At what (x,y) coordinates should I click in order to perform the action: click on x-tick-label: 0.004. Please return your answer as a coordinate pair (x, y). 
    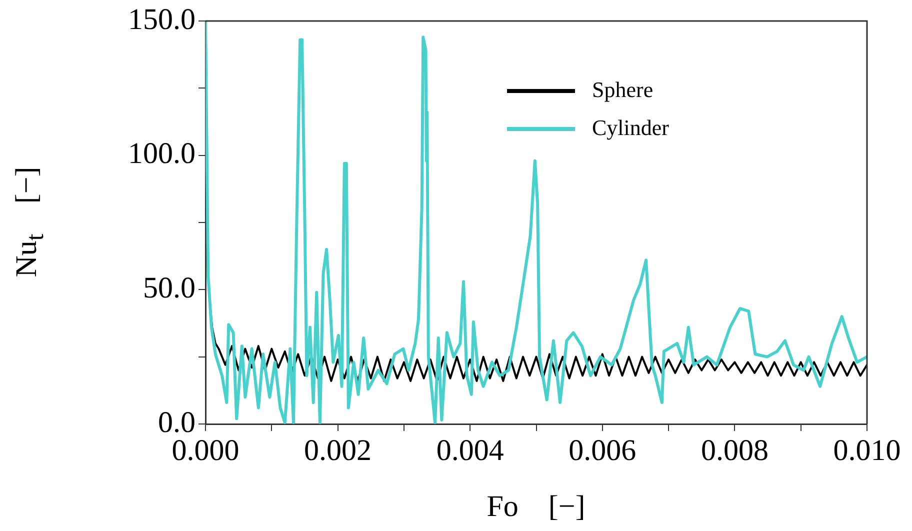
    Looking at the image, I should click on (470, 450).